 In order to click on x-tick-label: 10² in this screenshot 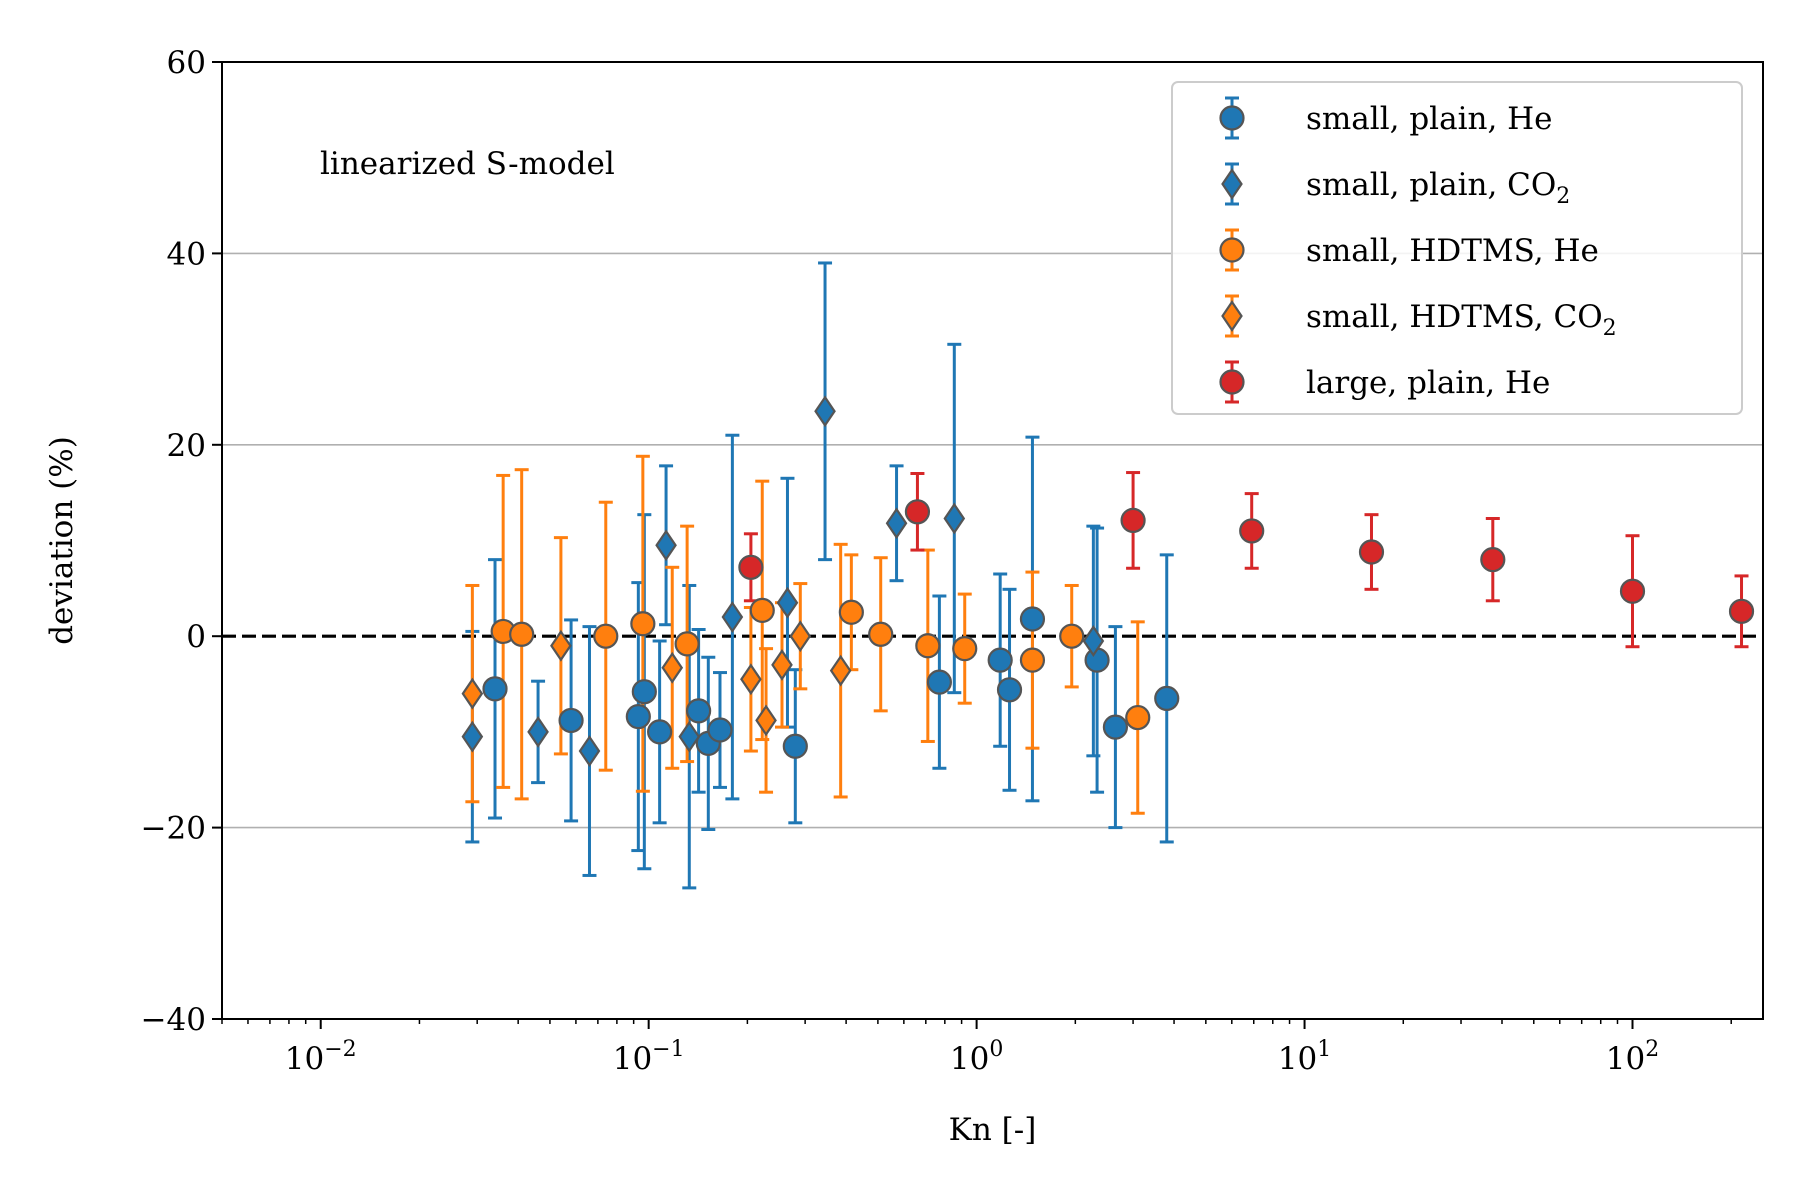, I will do `click(1632, 1057)`.